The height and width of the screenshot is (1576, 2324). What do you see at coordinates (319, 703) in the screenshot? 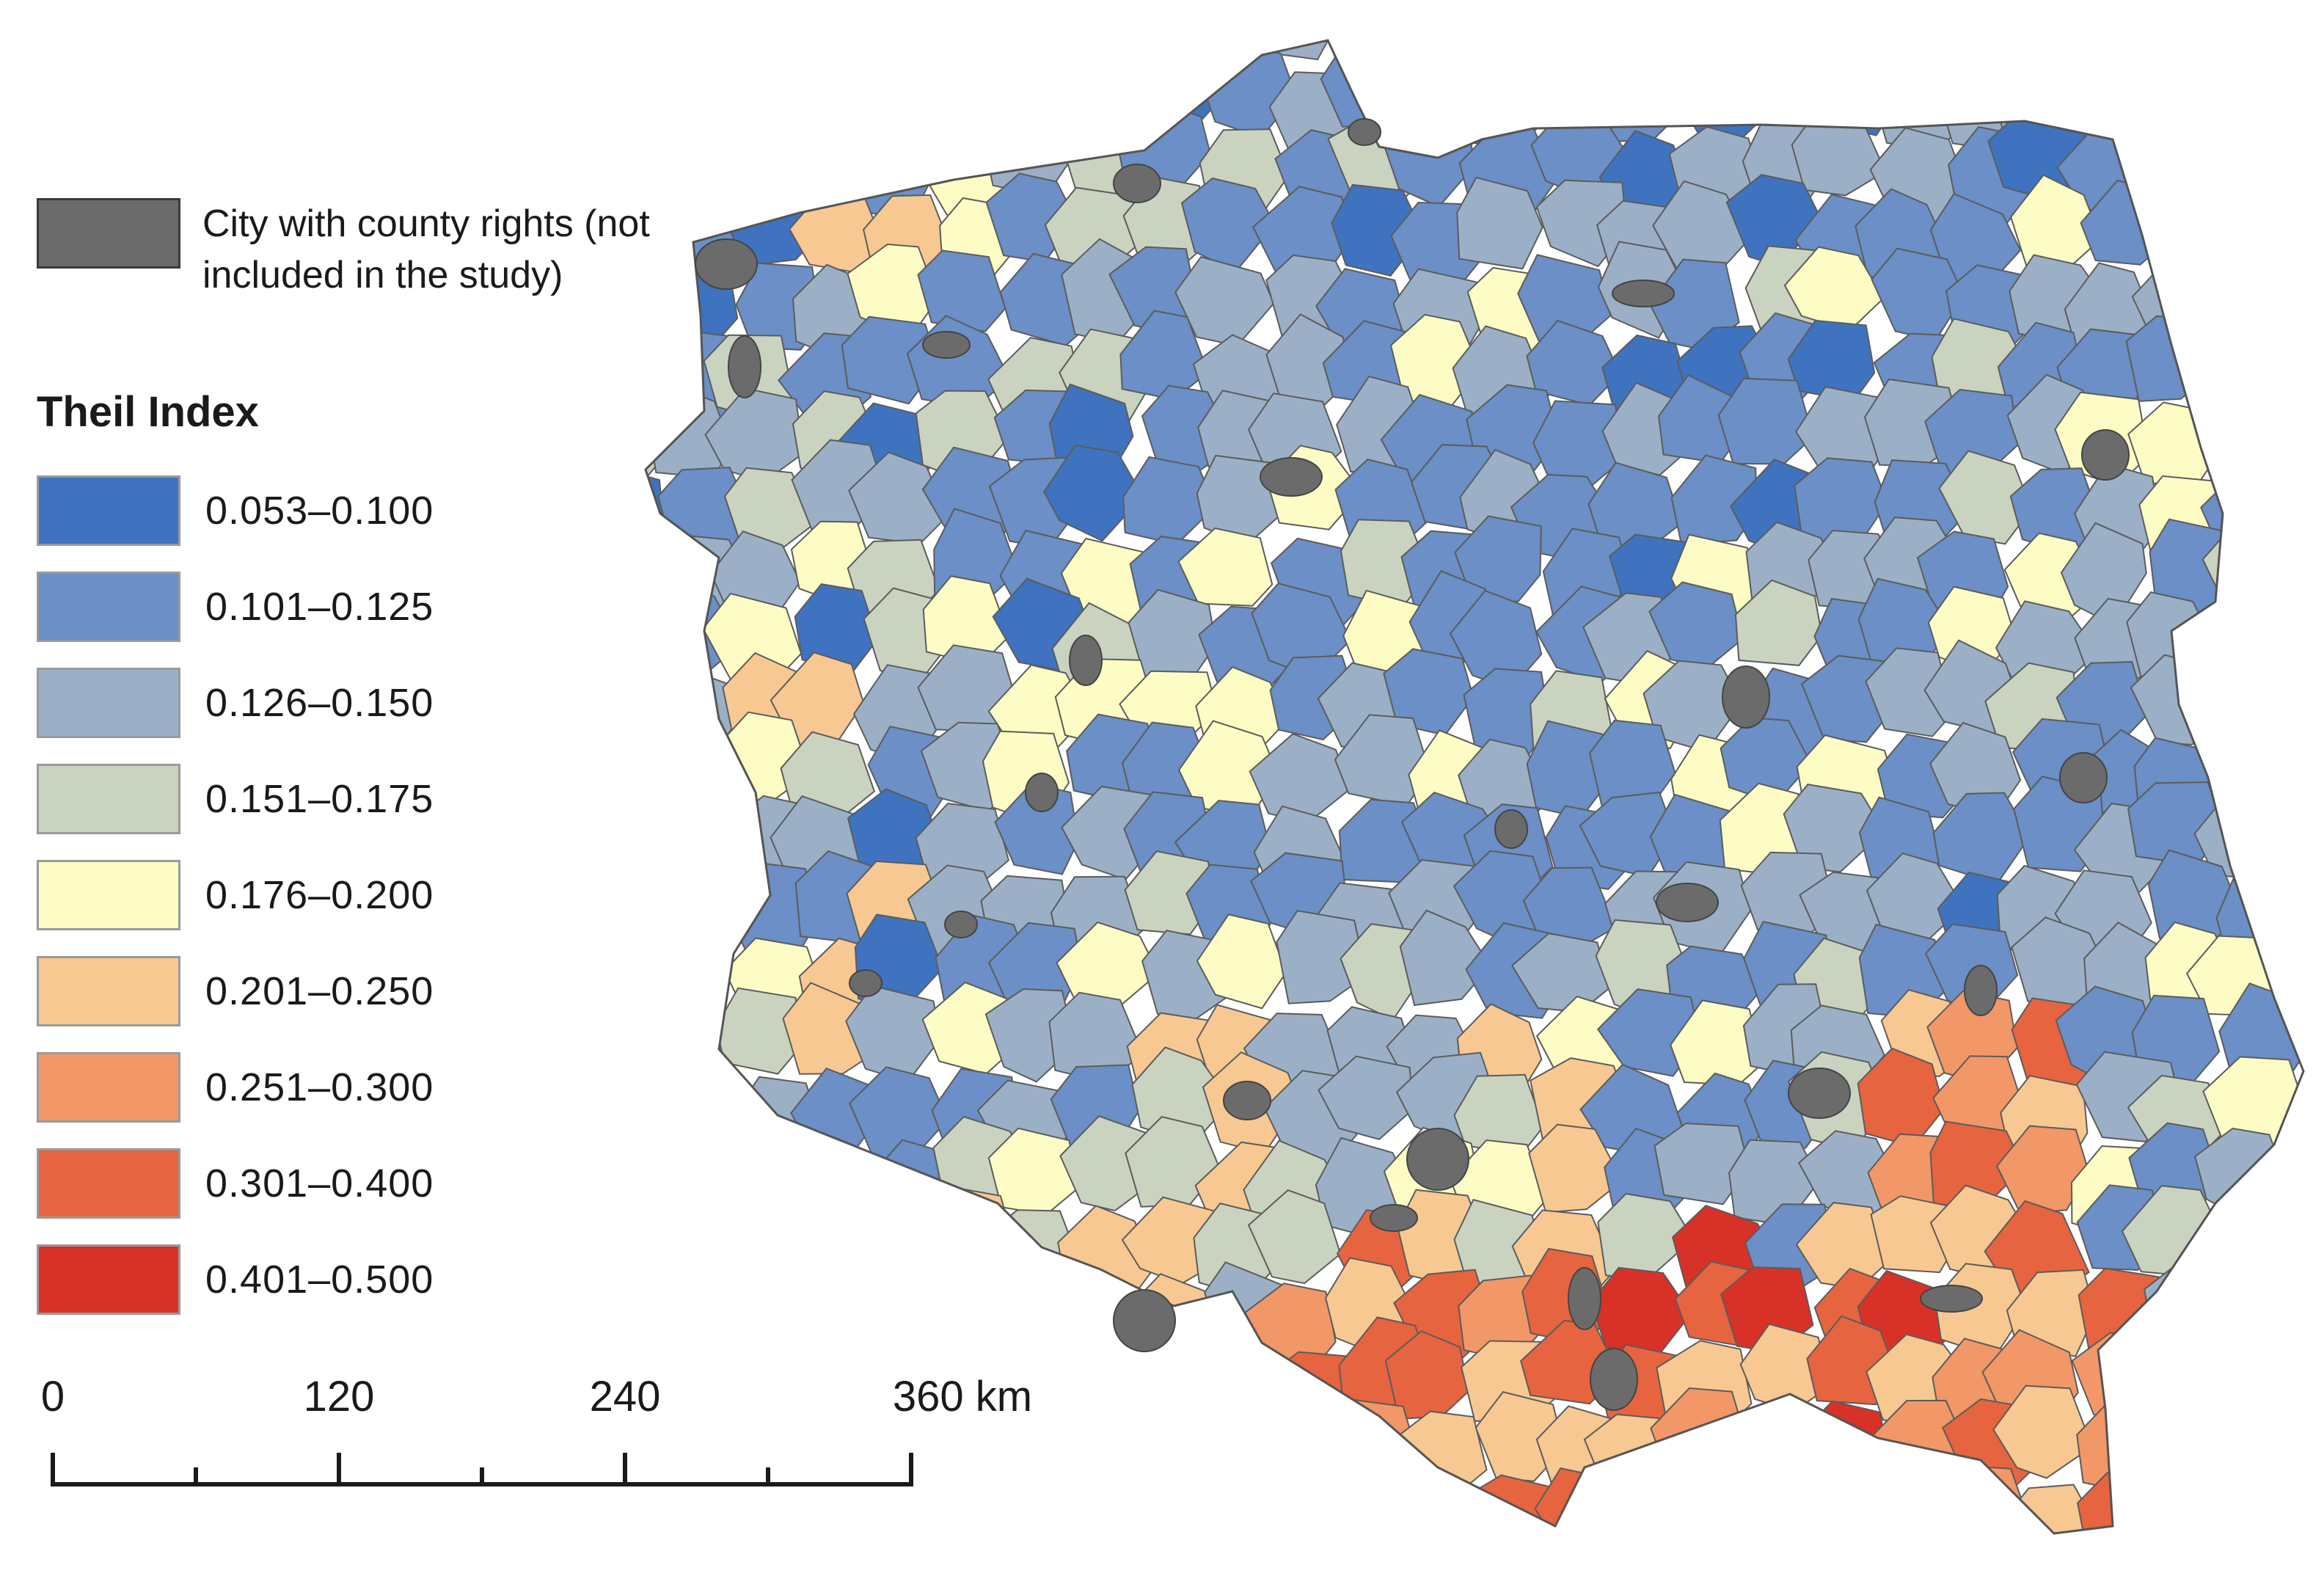
I see `legend-label: 0.126–0.150` at bounding box center [319, 703].